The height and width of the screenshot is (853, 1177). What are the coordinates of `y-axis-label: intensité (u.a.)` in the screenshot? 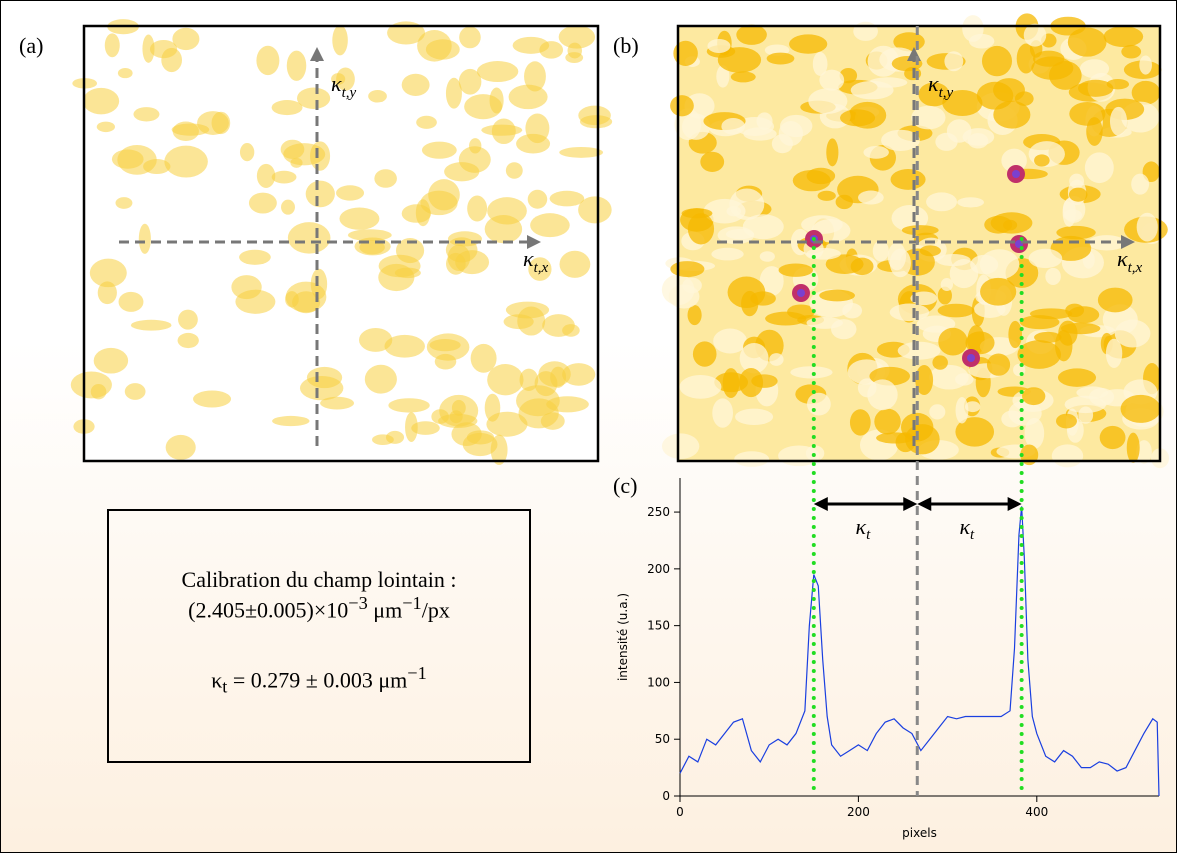 It's located at (623, 637).